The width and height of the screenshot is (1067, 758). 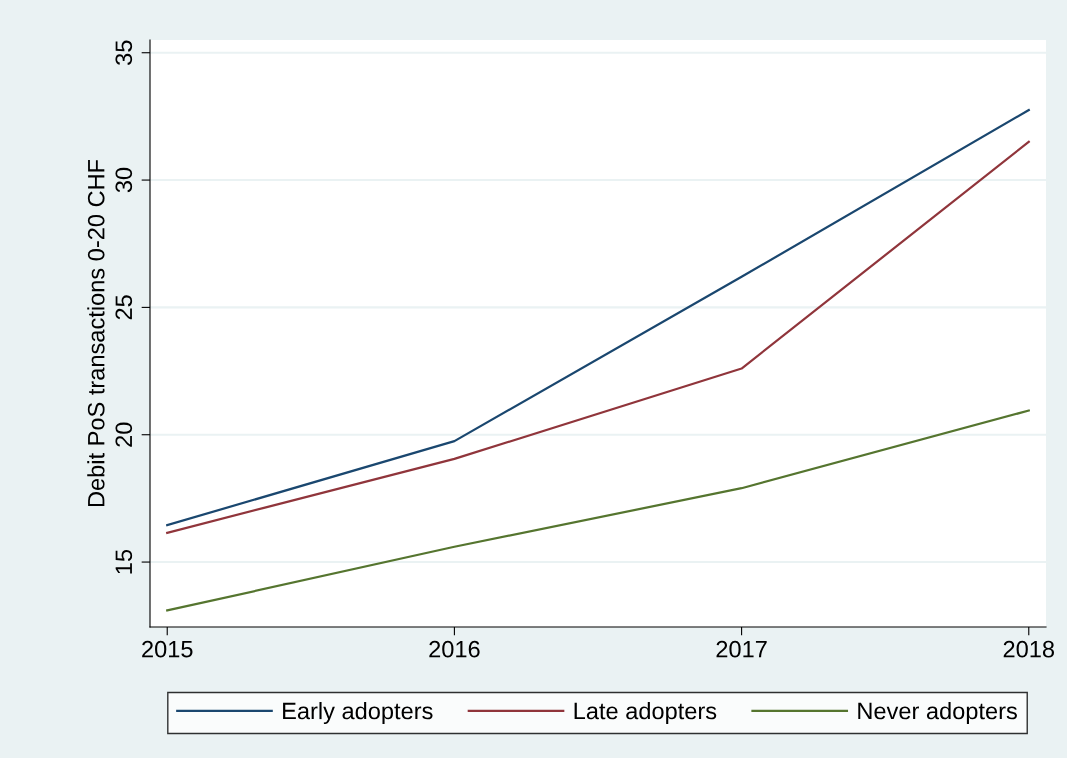 What do you see at coordinates (358, 713) in the screenshot?
I see `legend-label: Early adopters` at bounding box center [358, 713].